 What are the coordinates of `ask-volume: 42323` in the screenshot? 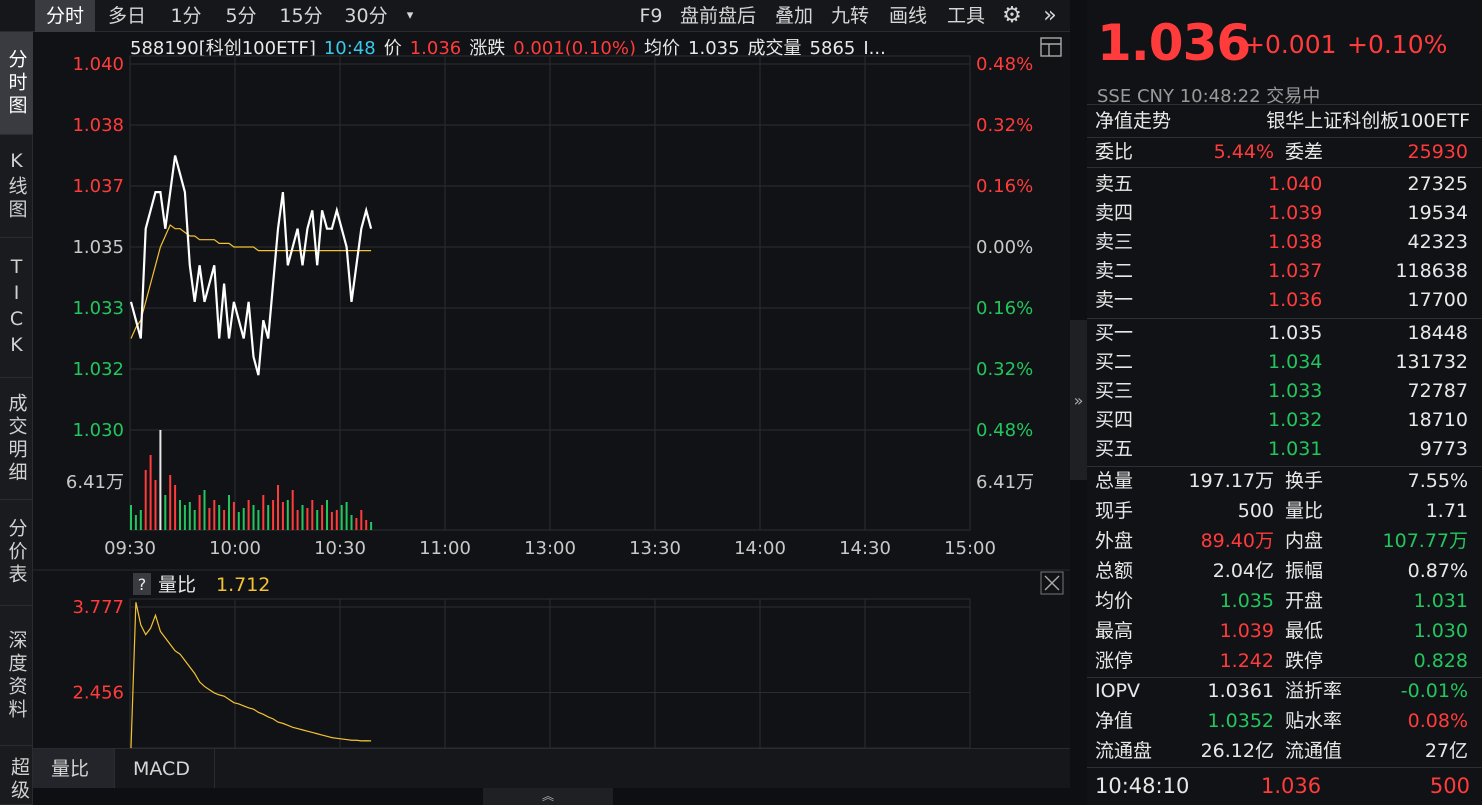 It's located at (1437, 242).